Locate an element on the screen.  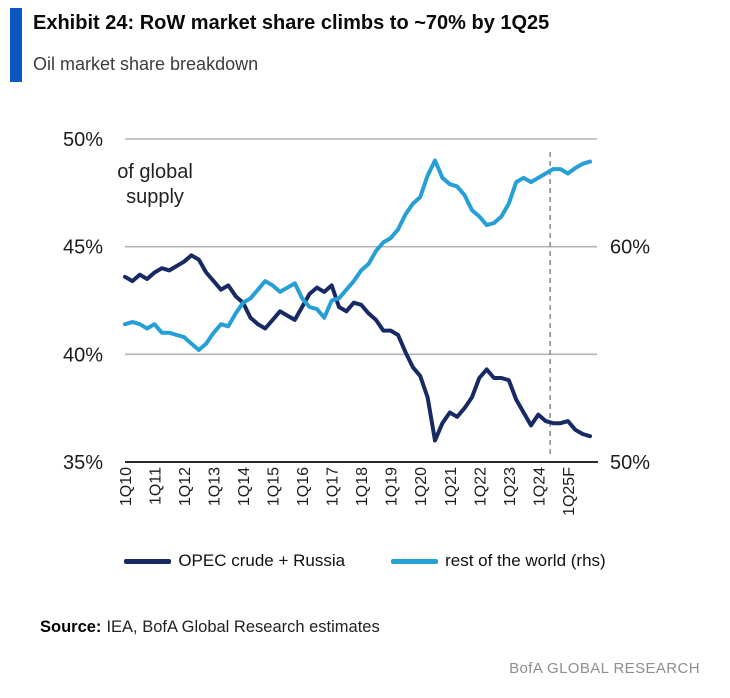
exhibit-accent-bar is located at coordinates (16, 45).